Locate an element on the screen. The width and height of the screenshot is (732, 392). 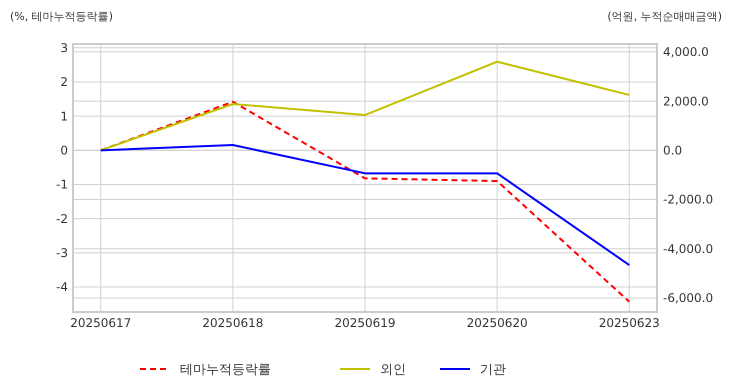
y-tick-label: 1 is located at coordinates (64, 116).